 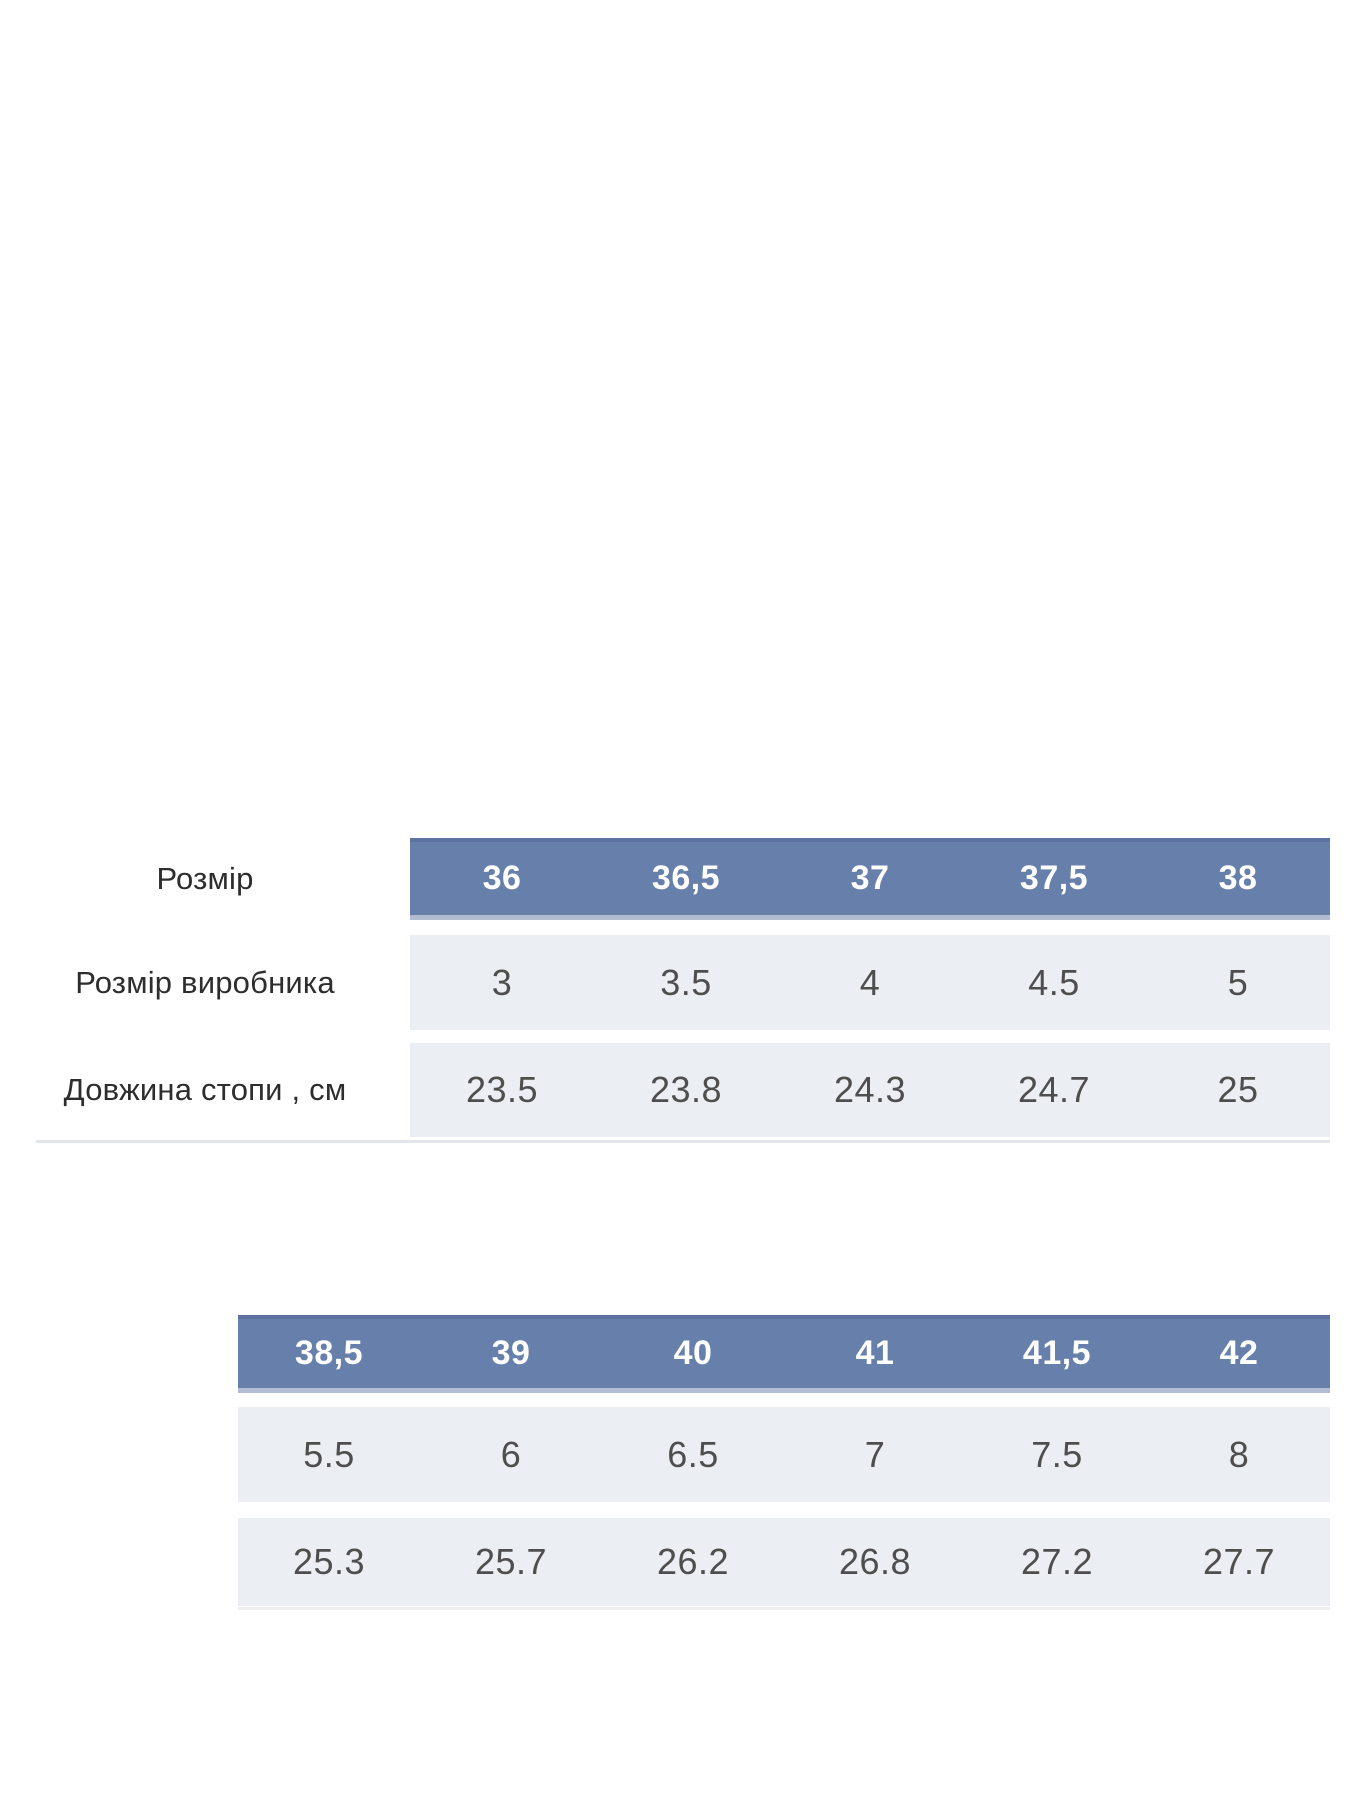 I want to click on foot-length-cell: 26.2, so click(x=693, y=1561).